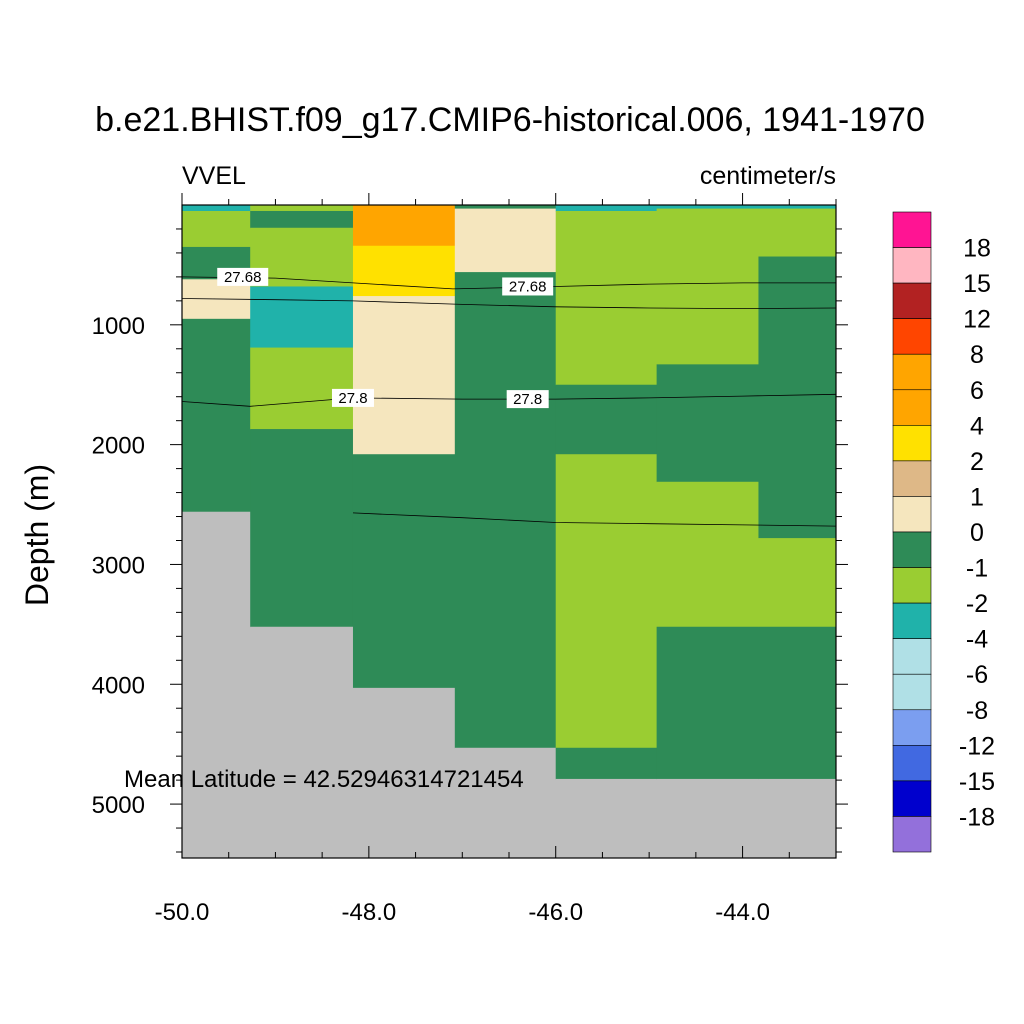  I want to click on colorbar-label: 8, so click(977, 355).